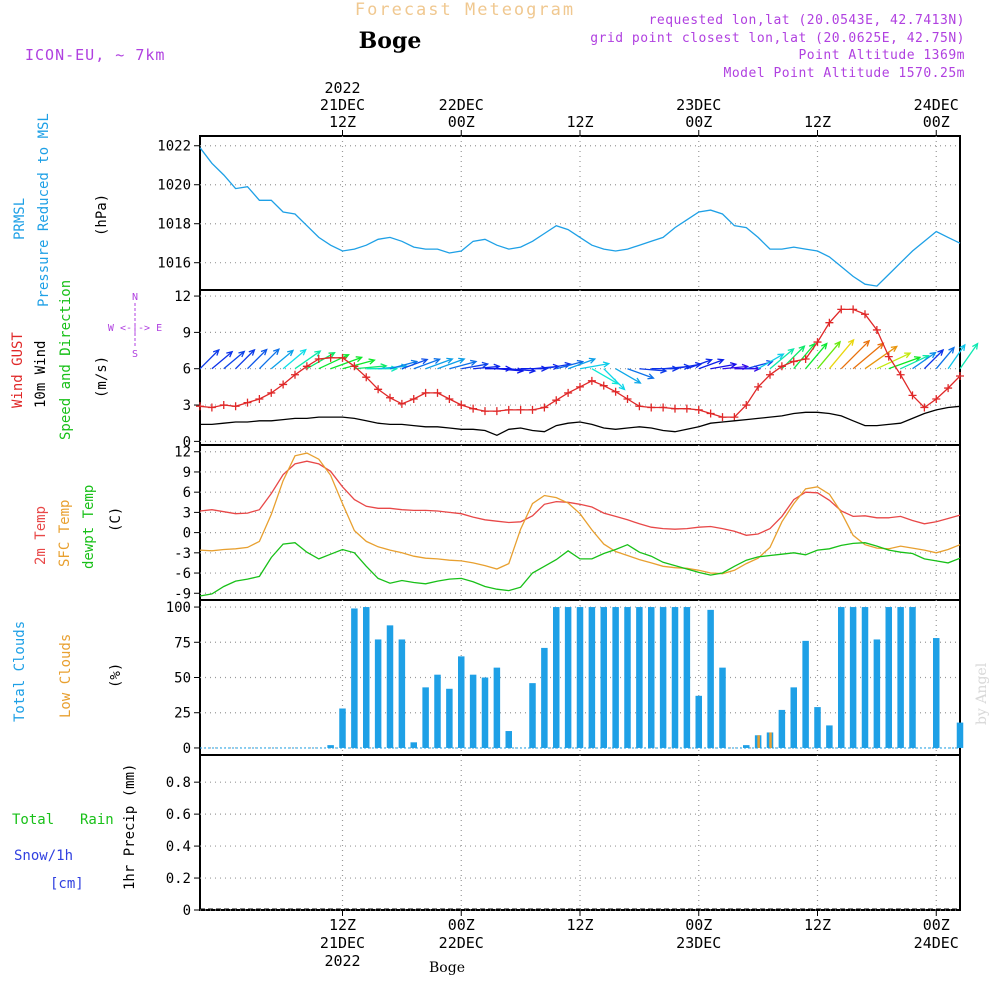 Image resolution: width=1000 pixels, height=1000 pixels. I want to click on precip-unit: 1hr Precip (mm), so click(130, 827).